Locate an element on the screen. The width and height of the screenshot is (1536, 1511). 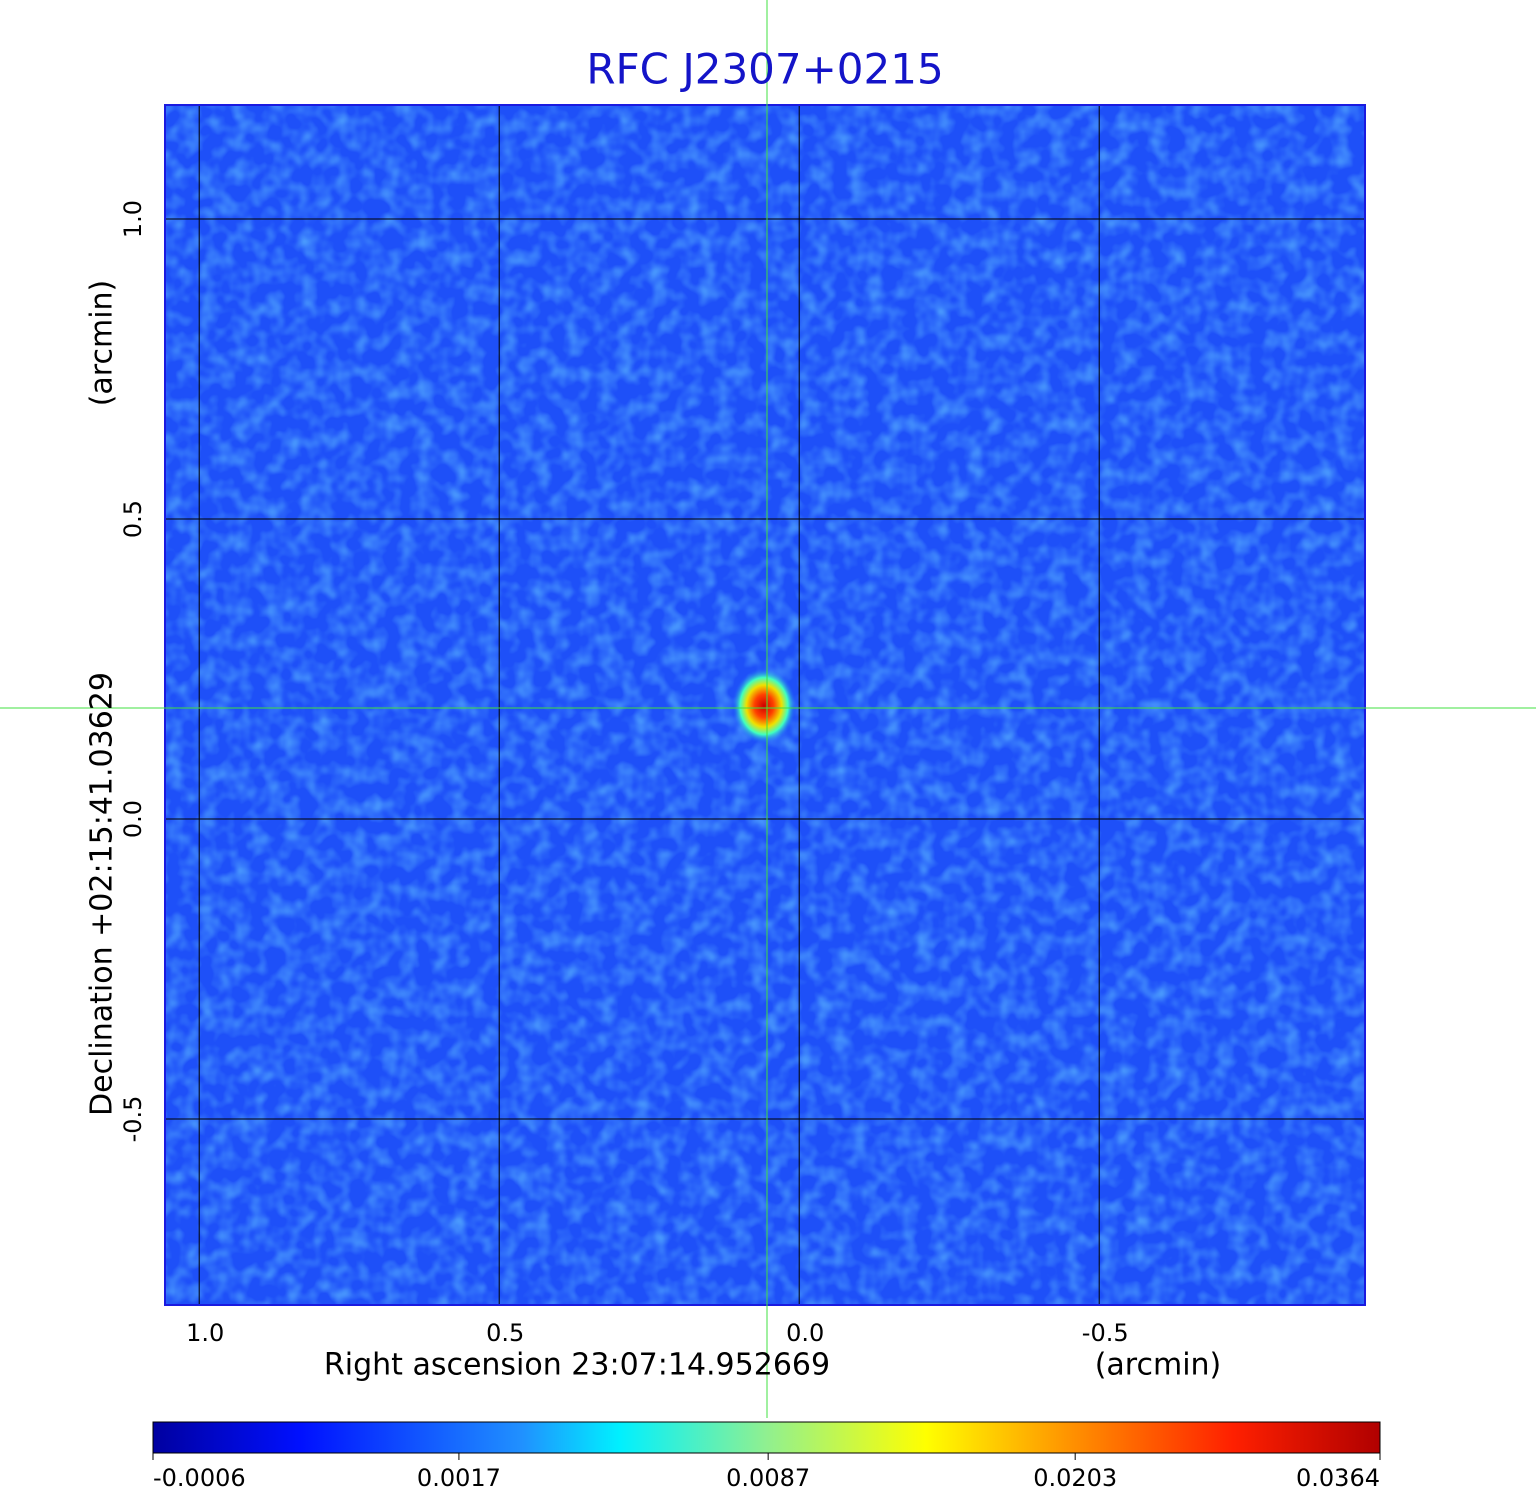
x-tick-label: -0.5 is located at coordinates (1105, 1333).